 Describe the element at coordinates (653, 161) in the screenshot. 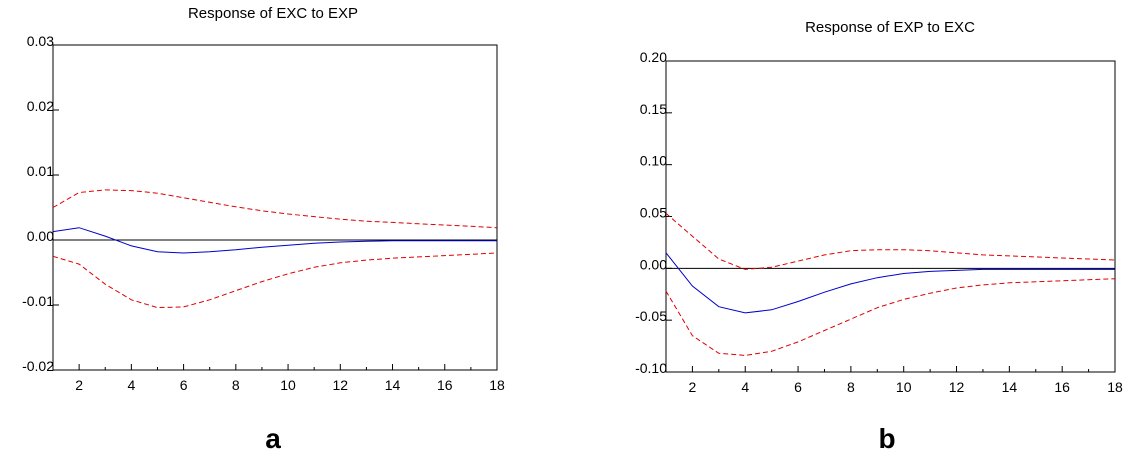

I see `y-tick-label: 0.10` at that location.